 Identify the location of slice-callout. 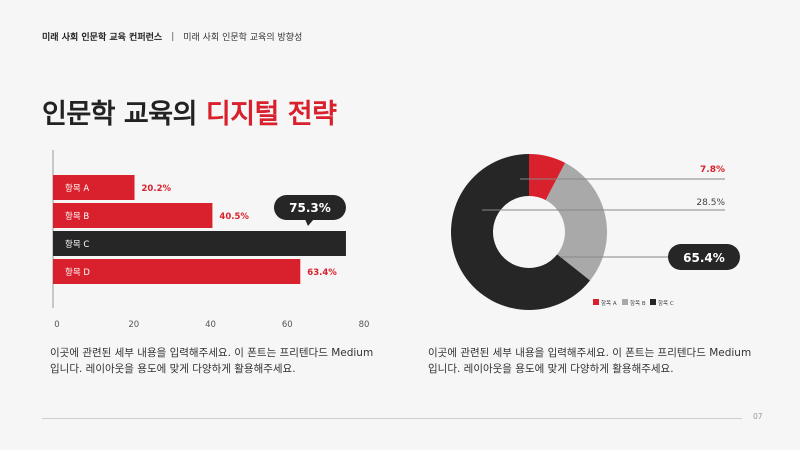
(704, 257).